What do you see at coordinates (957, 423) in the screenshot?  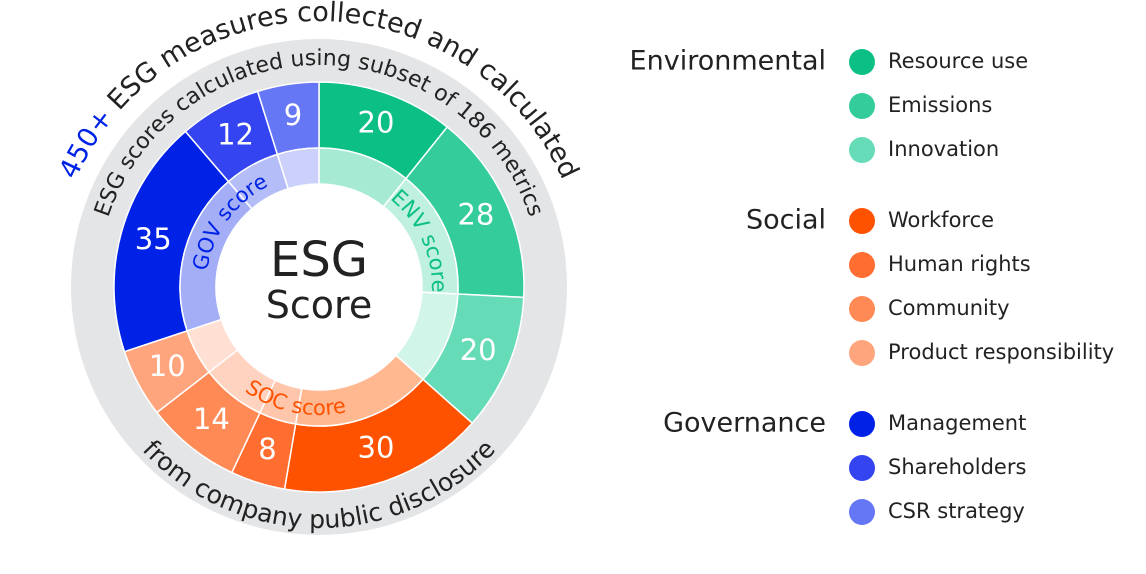 I see `legend-label: Management` at bounding box center [957, 423].